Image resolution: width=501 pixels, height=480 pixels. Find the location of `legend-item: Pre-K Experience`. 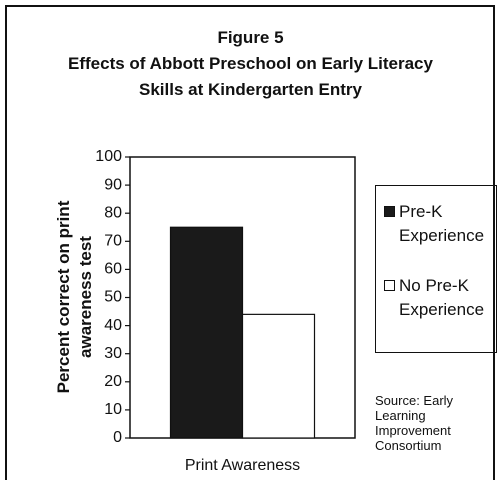

legend-item: Pre-K Experience is located at coordinates (440, 224).